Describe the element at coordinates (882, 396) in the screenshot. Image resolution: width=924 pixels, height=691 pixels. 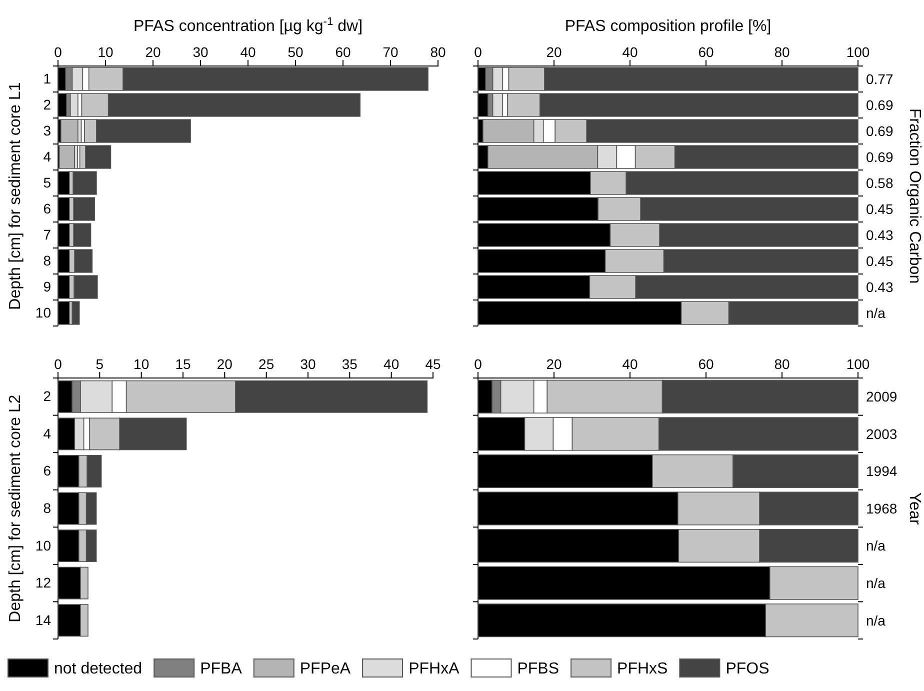
I see `text: 2009` at that location.